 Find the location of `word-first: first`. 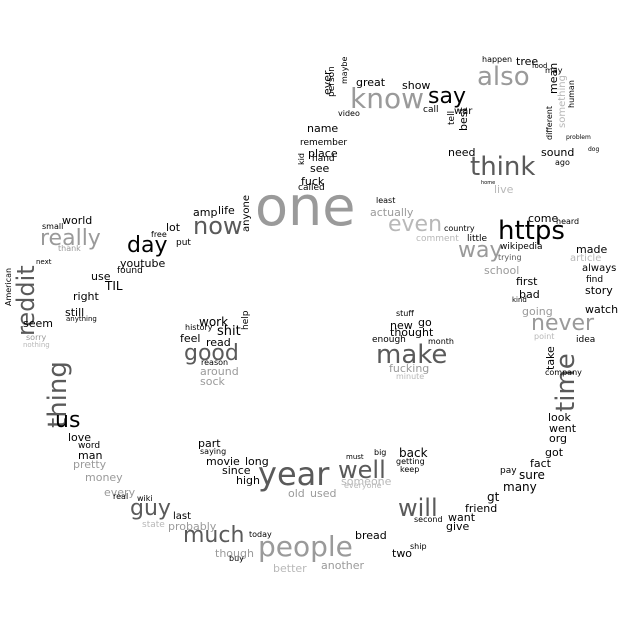

word-first: first is located at coordinates (527, 281).